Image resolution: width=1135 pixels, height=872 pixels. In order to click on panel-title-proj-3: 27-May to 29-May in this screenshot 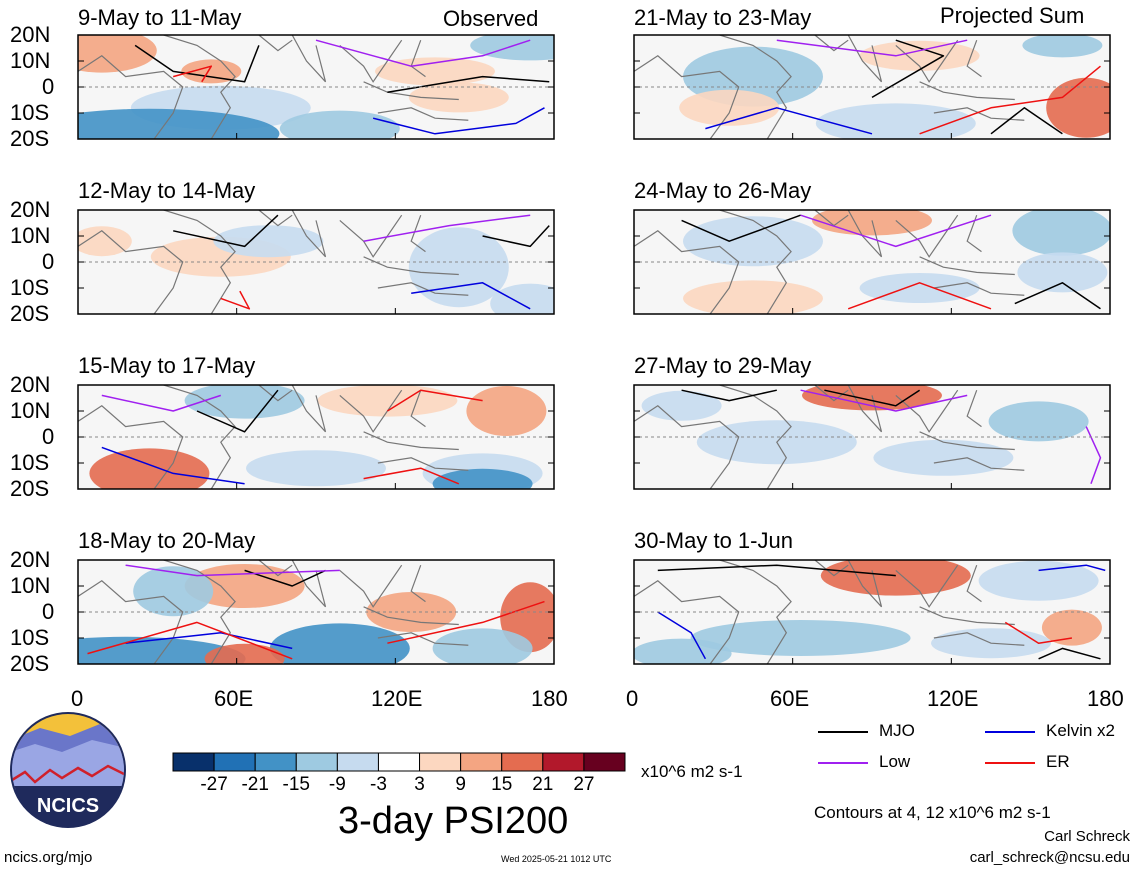, I will do `click(723, 365)`.